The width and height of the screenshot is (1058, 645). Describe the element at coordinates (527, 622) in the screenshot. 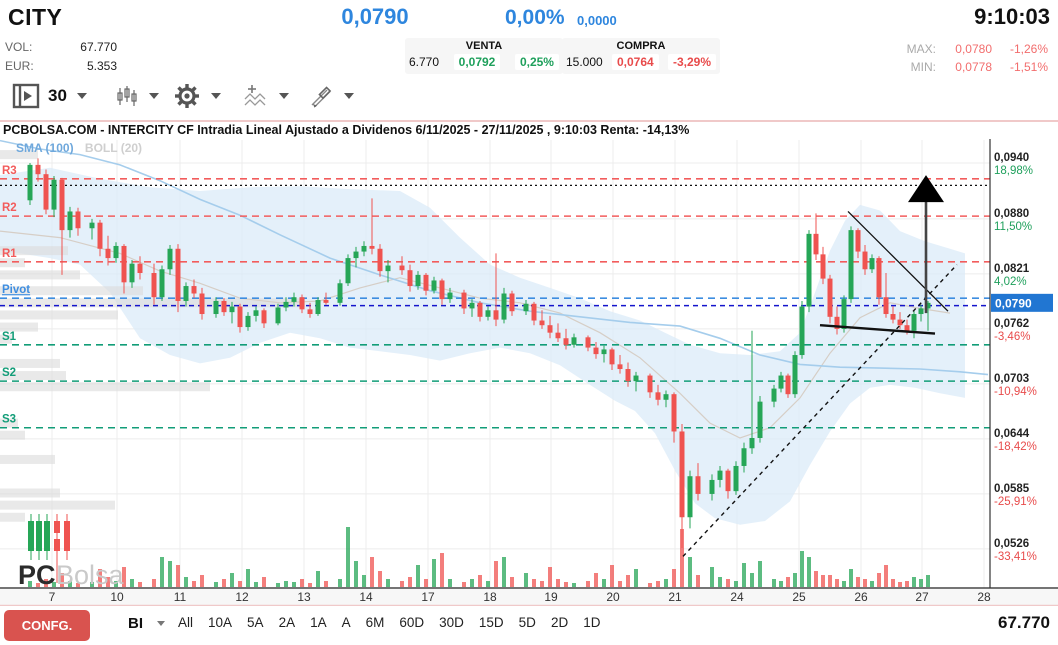

I see `range-button-5d: 5D` at that location.